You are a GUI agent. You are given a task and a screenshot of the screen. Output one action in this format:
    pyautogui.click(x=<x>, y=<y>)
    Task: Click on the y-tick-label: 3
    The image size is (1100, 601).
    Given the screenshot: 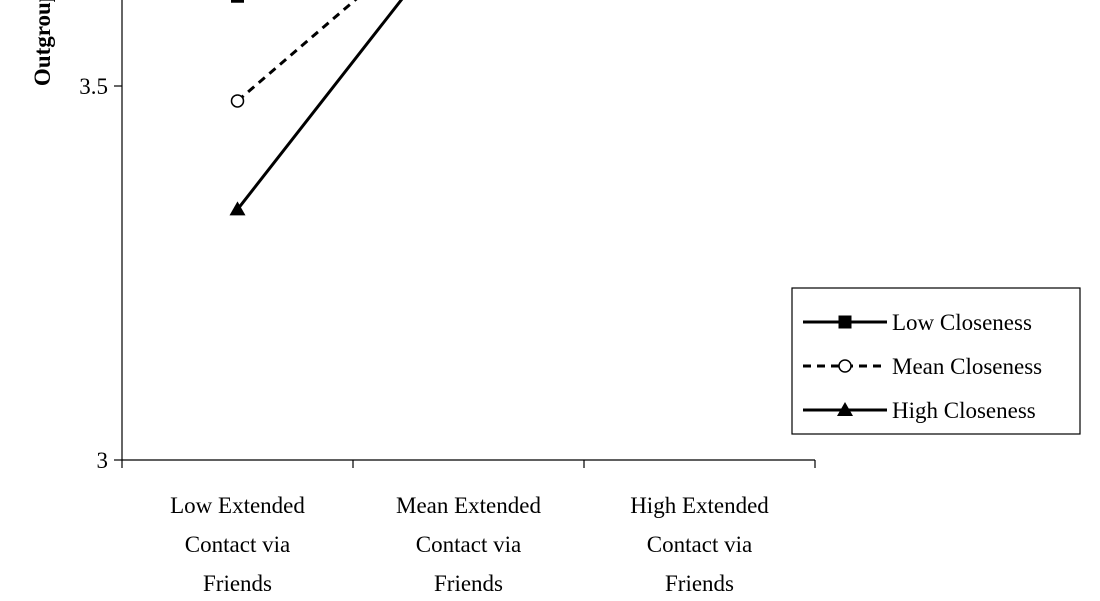 What is the action you would take?
    pyautogui.click(x=103, y=460)
    